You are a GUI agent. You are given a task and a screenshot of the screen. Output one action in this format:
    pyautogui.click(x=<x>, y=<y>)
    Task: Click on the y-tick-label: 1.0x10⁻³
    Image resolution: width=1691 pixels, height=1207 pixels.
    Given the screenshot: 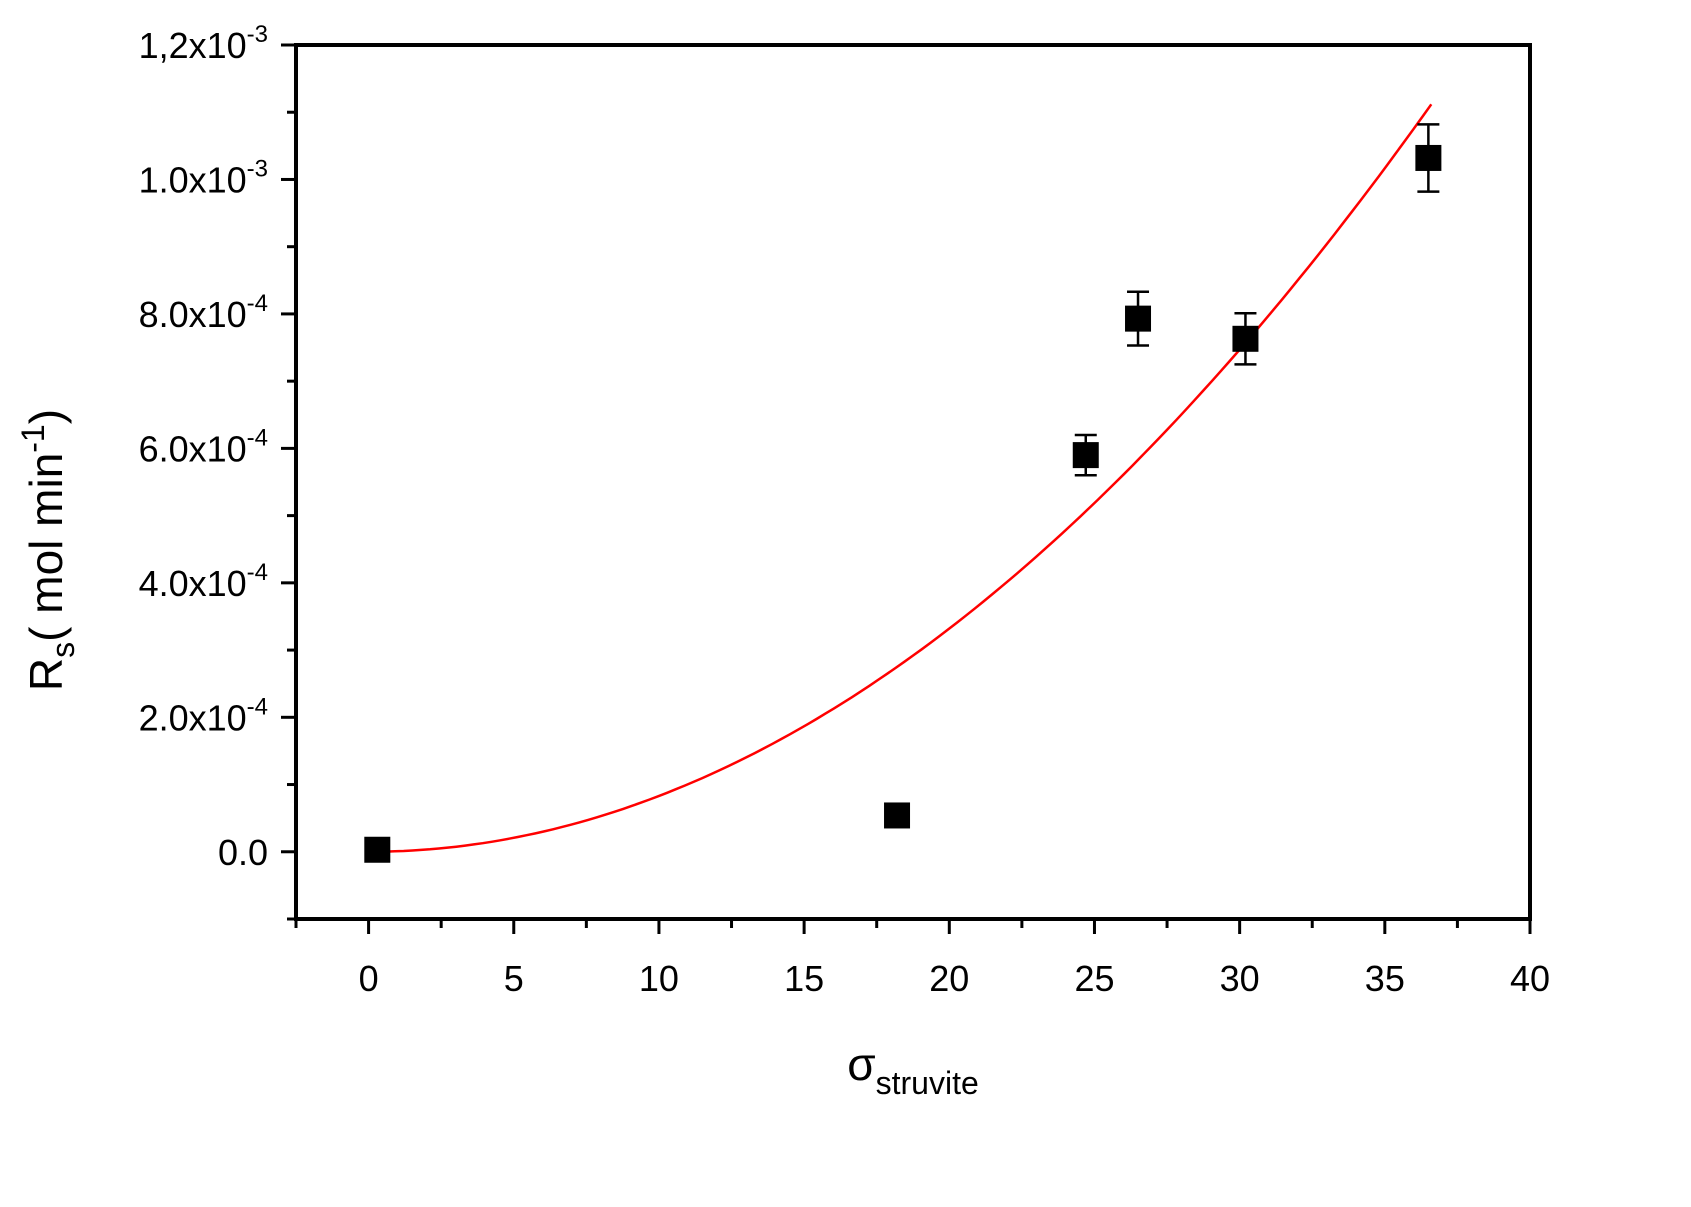 What is the action you would take?
    pyautogui.click(x=203, y=177)
    